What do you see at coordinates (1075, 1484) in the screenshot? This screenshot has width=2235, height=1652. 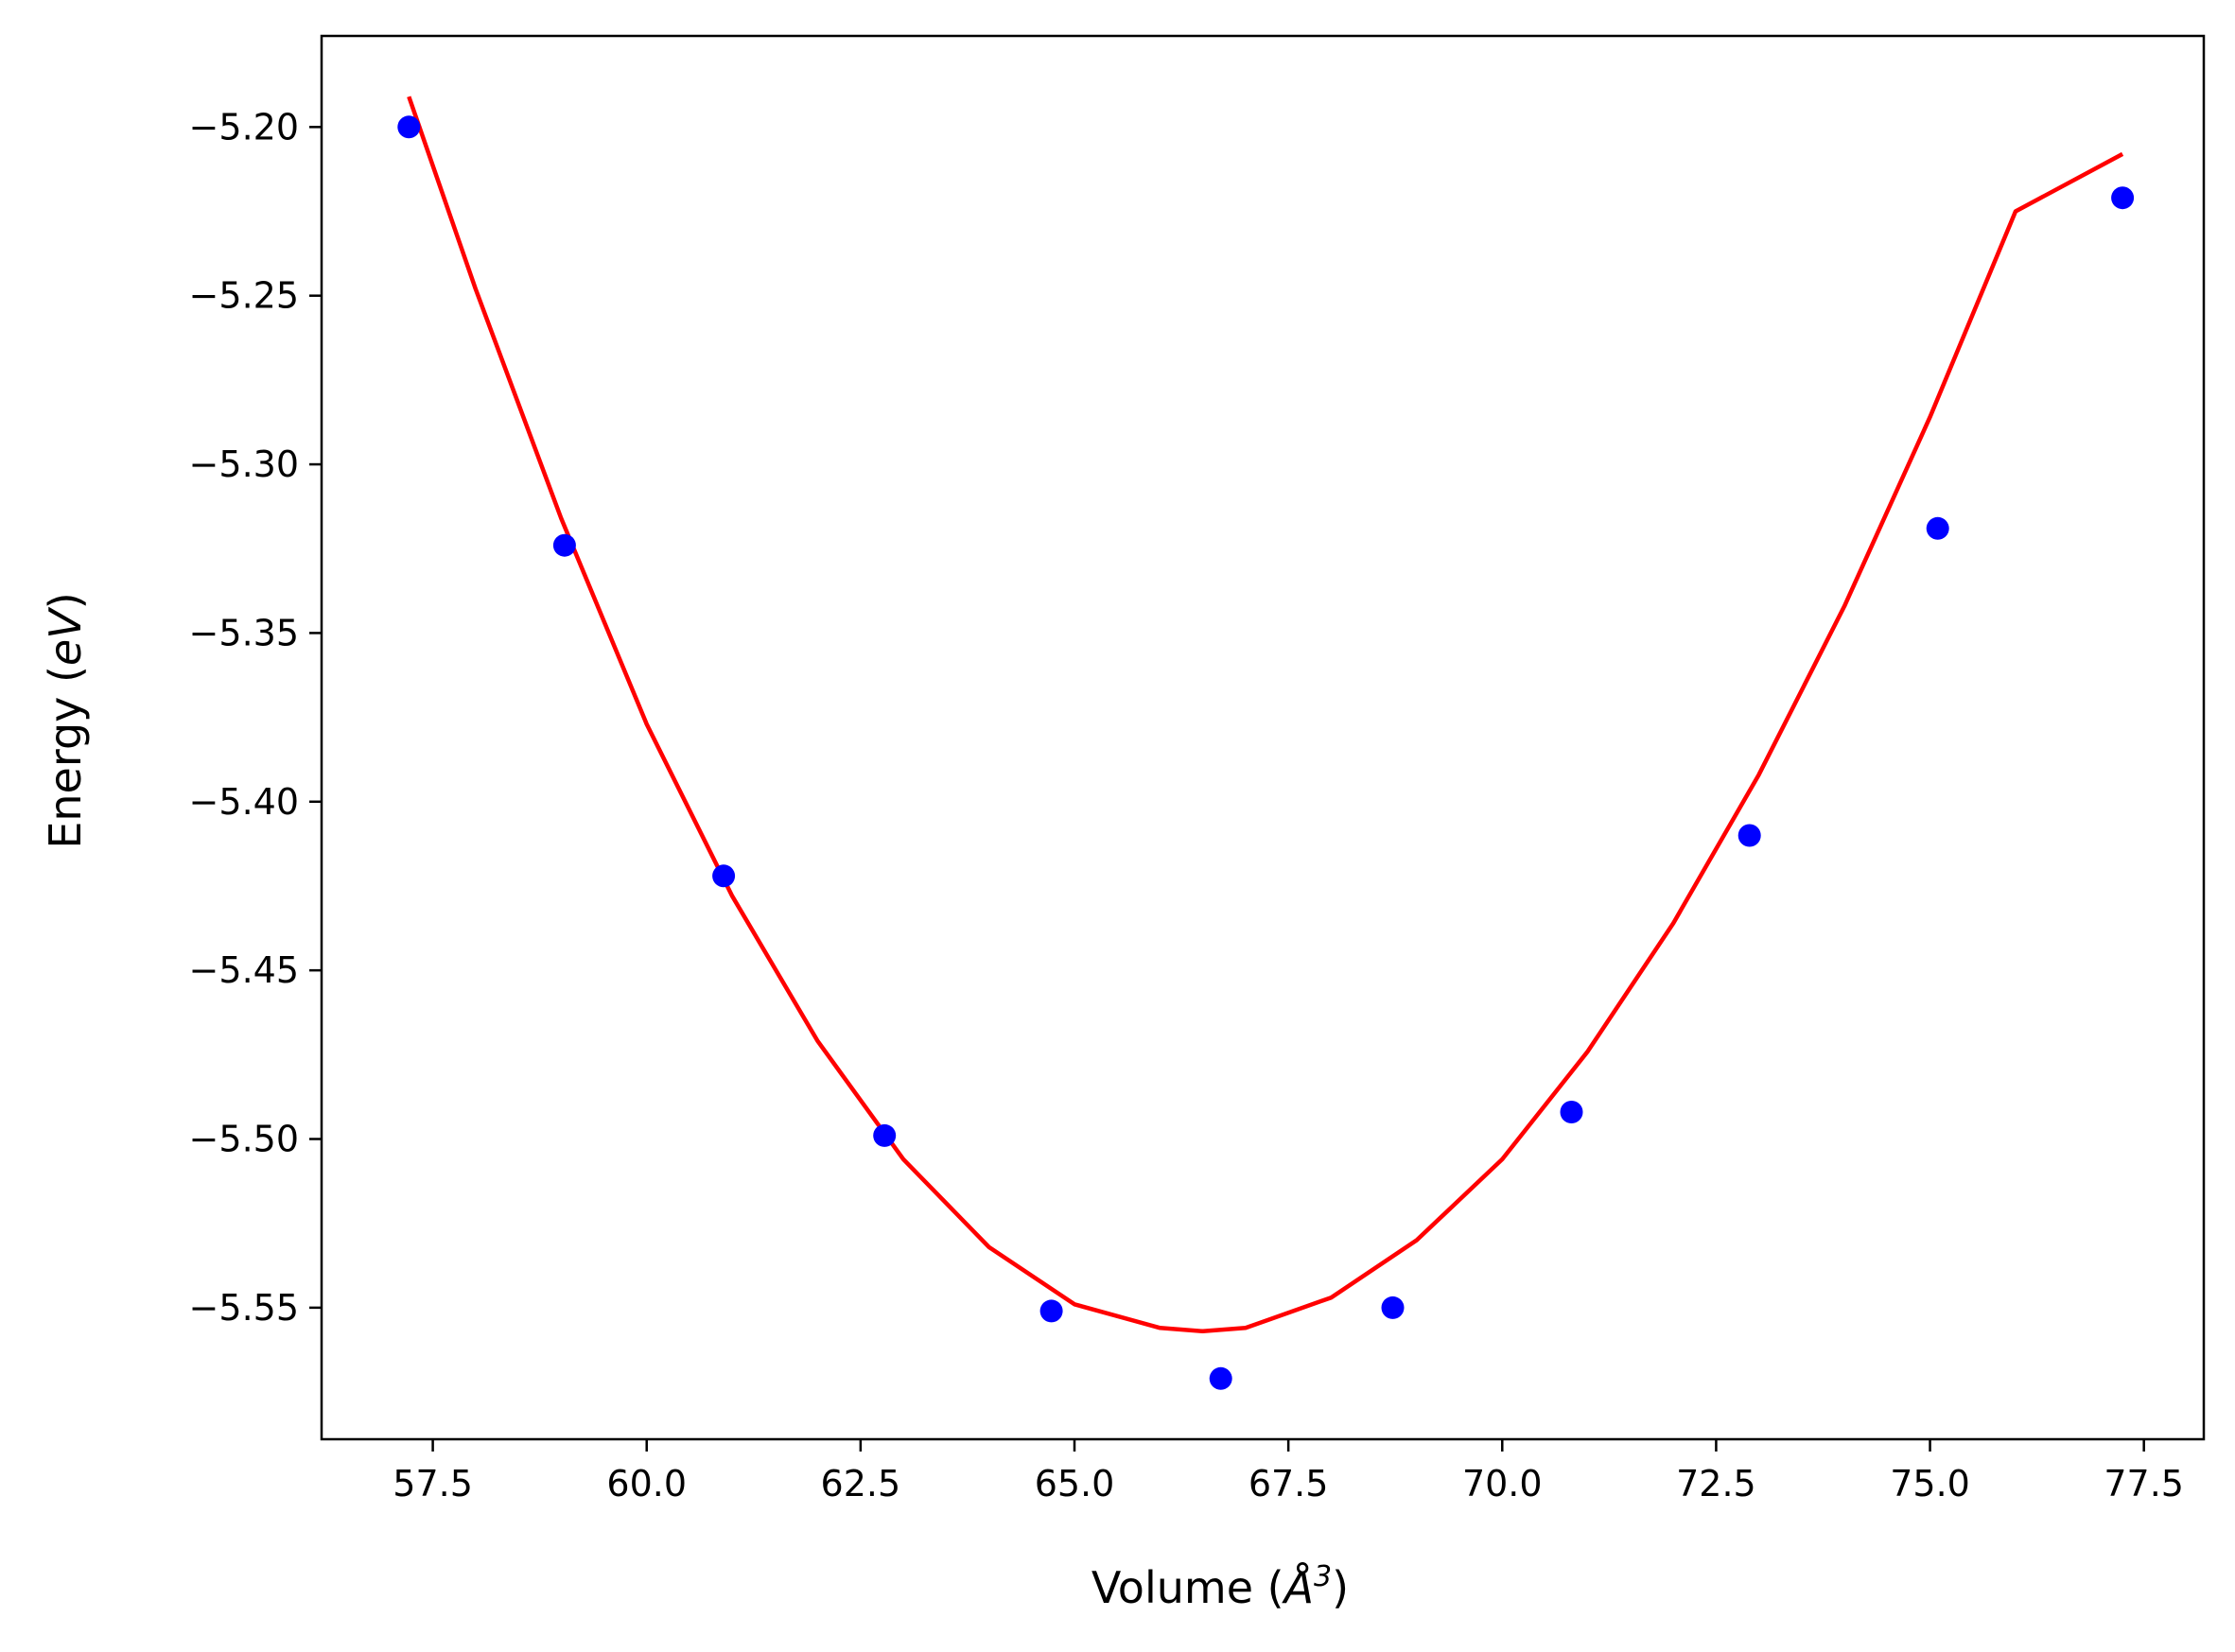 I see `x-tick-label: 65.0` at bounding box center [1075, 1484].